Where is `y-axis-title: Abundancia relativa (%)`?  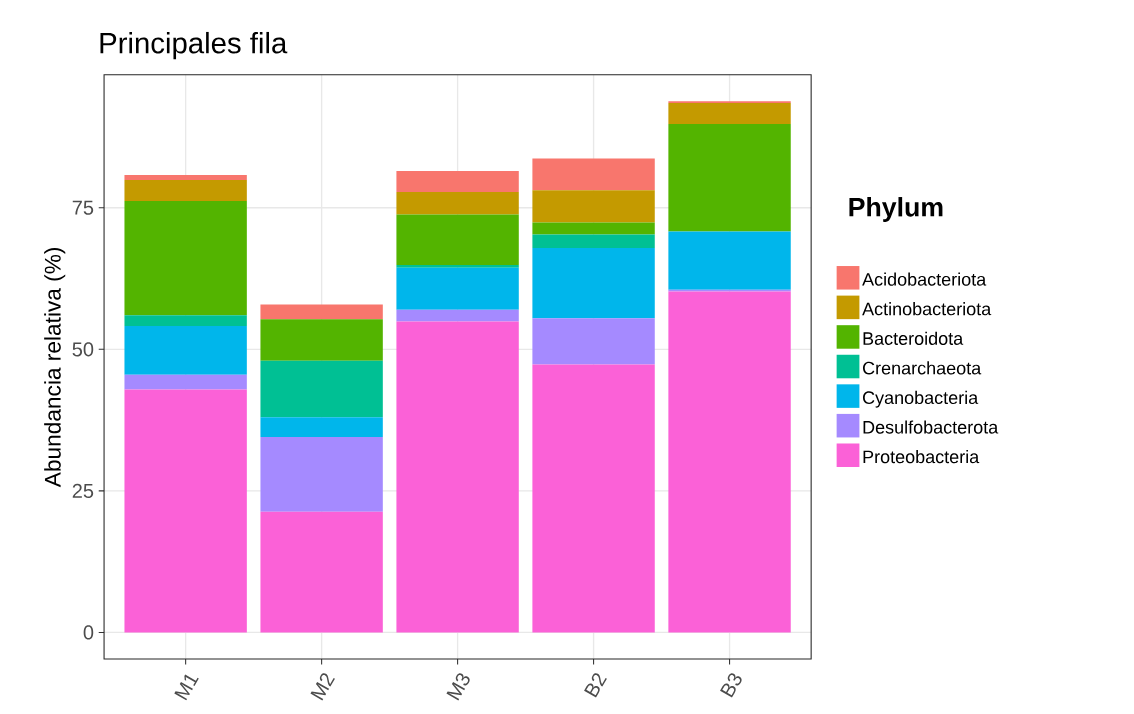 y-axis-title: Abundancia relativa (%) is located at coordinates (55, 368).